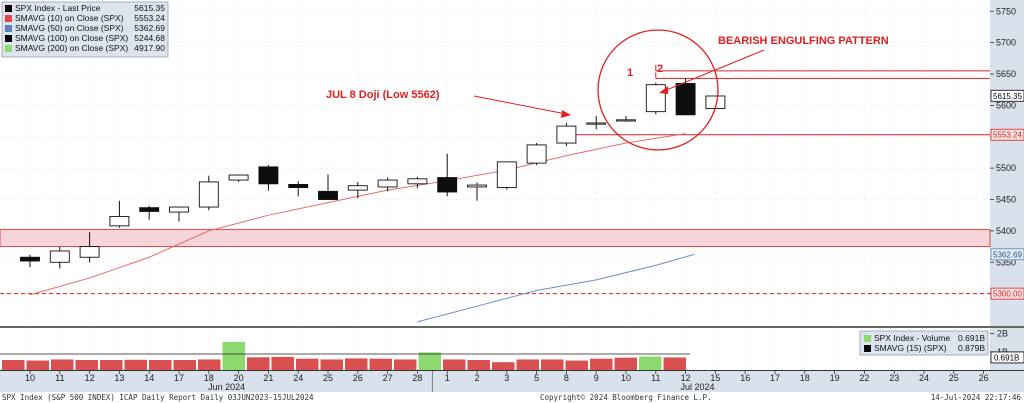 This screenshot has width=1024, height=403. What do you see at coordinates (71, 38) in the screenshot?
I see `legend-series-name: SMAVG (100) on Close (SPX)` at bounding box center [71, 38].